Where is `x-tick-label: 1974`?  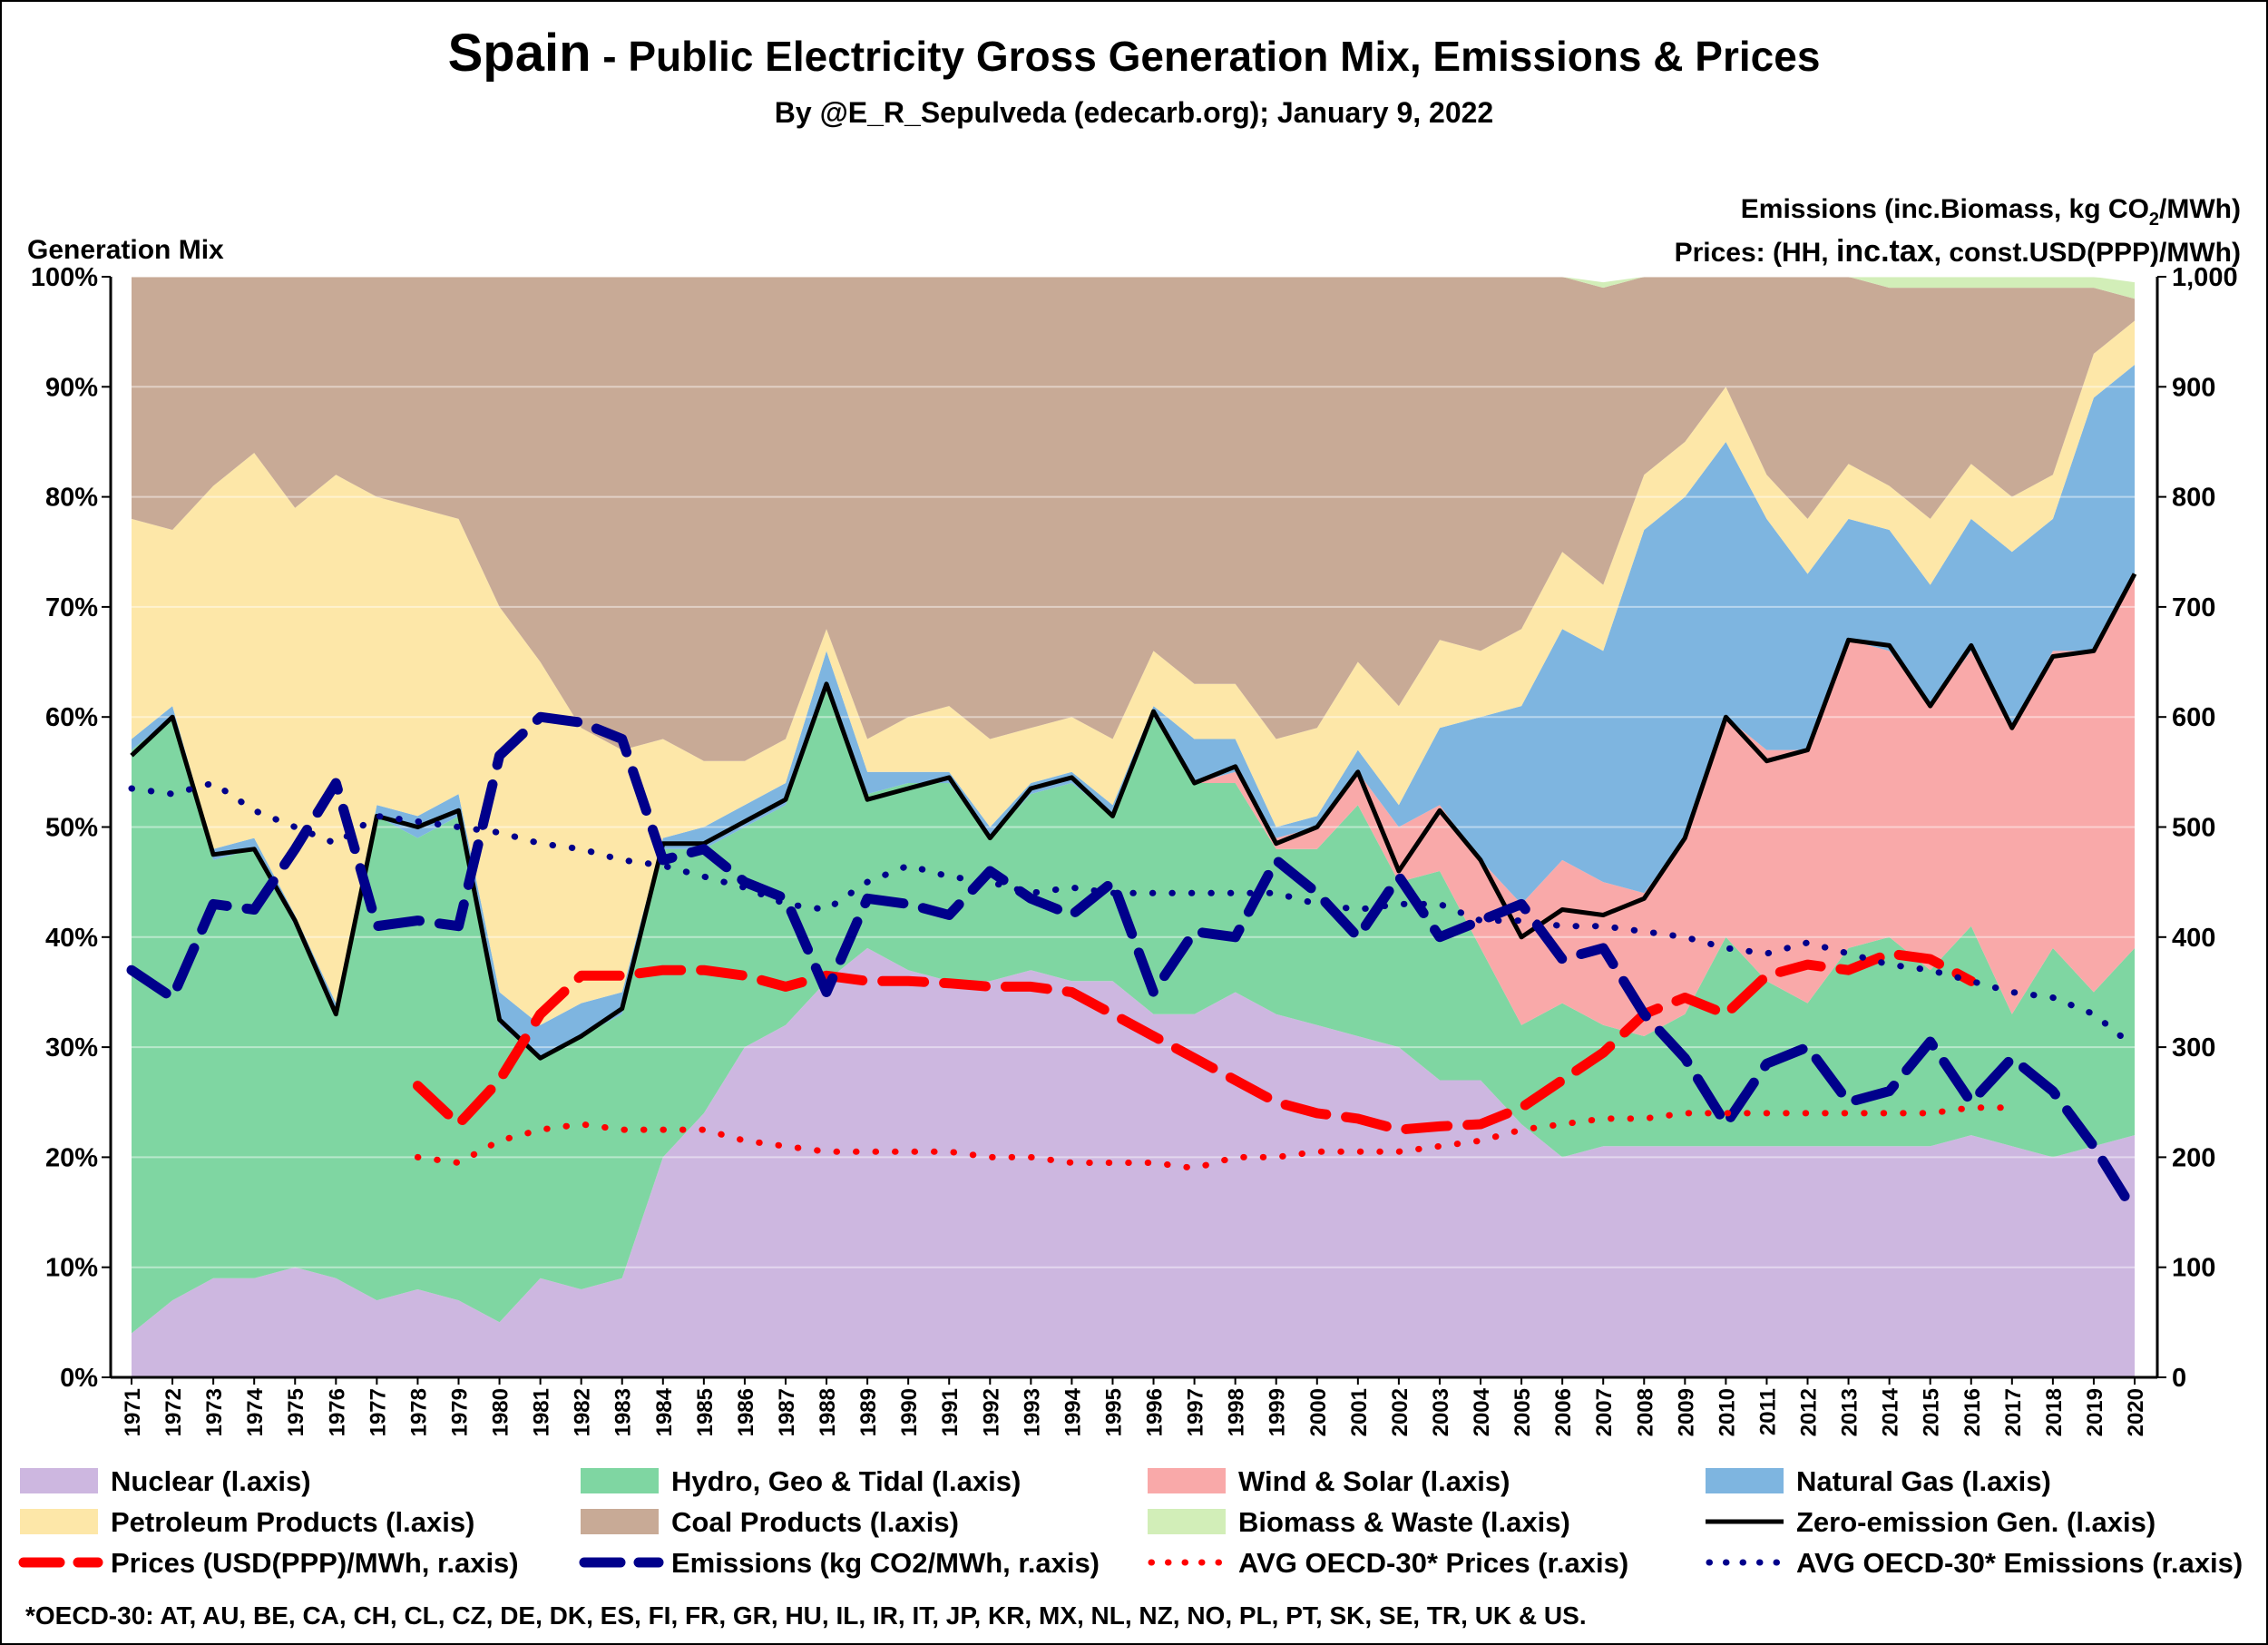 x-tick-label: 1974 is located at coordinates (256, 1411).